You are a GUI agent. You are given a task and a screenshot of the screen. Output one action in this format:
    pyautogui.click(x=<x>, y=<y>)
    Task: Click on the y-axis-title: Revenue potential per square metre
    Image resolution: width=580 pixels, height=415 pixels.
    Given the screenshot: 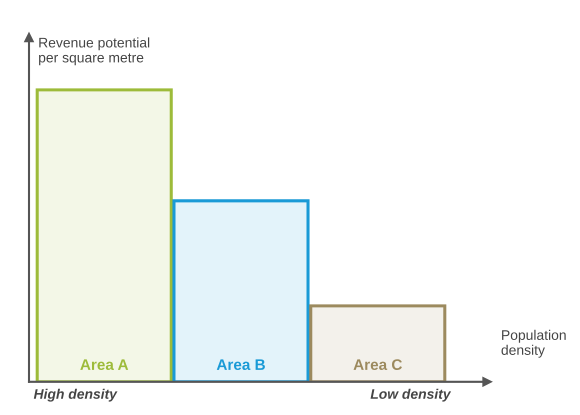 What is the action you would take?
    pyautogui.click(x=94, y=51)
    